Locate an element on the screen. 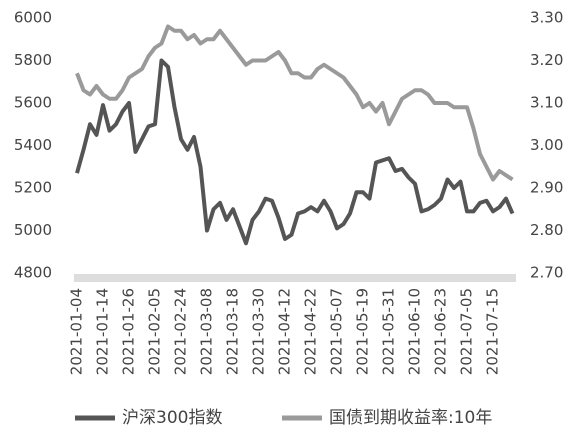  y2-tick-label: 3.20 is located at coordinates (546, 60).